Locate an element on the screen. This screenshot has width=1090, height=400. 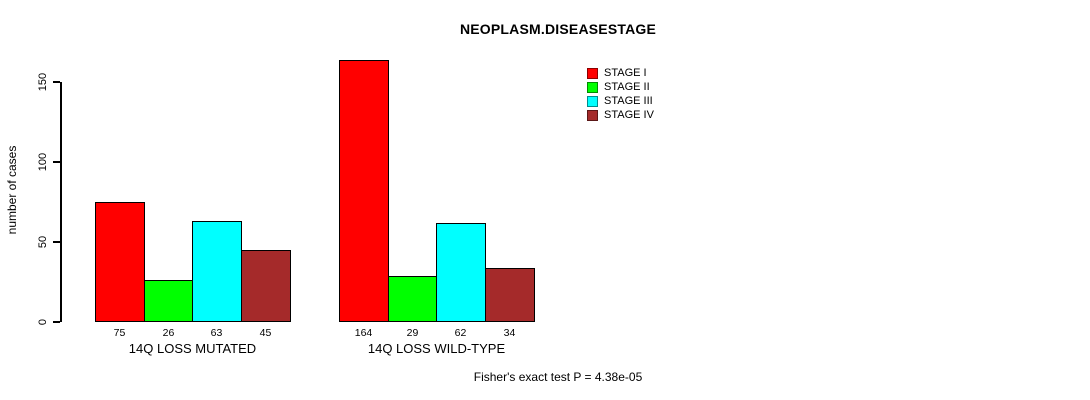
stat-test-annotation: Fisher's exact test P = 4.38e-05 is located at coordinates (558, 377).